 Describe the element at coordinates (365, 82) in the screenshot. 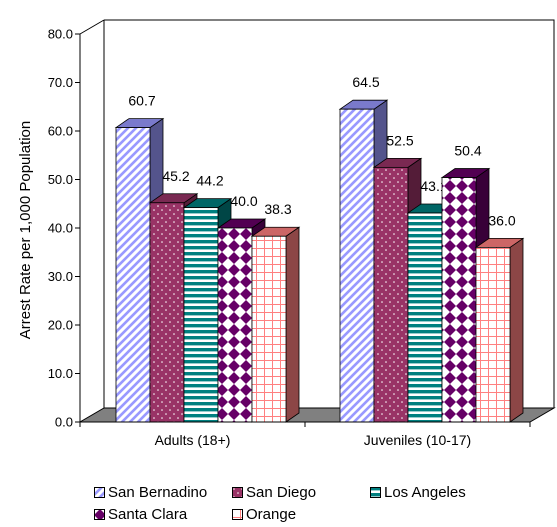

I see `data-label-san-bernadino-juveniles-10-17: 64.5` at that location.